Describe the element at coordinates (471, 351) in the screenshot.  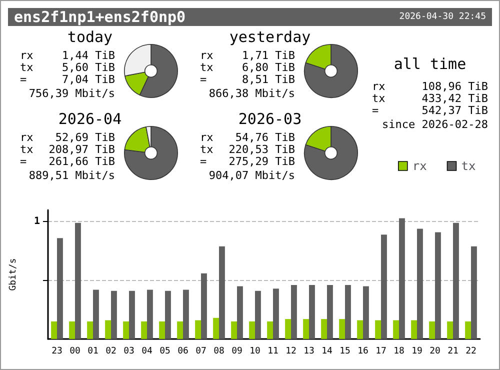
I see `x-tick-label: 22` at that location.